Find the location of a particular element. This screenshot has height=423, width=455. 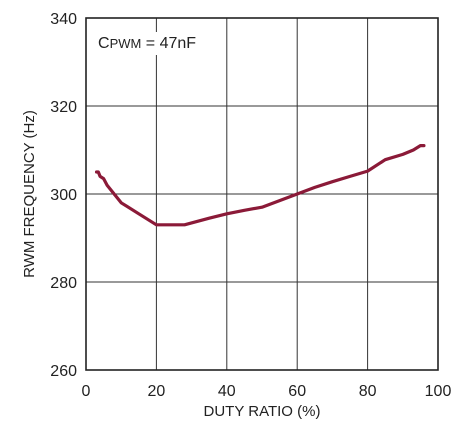

x-tick-label: 0 is located at coordinates (86, 391).